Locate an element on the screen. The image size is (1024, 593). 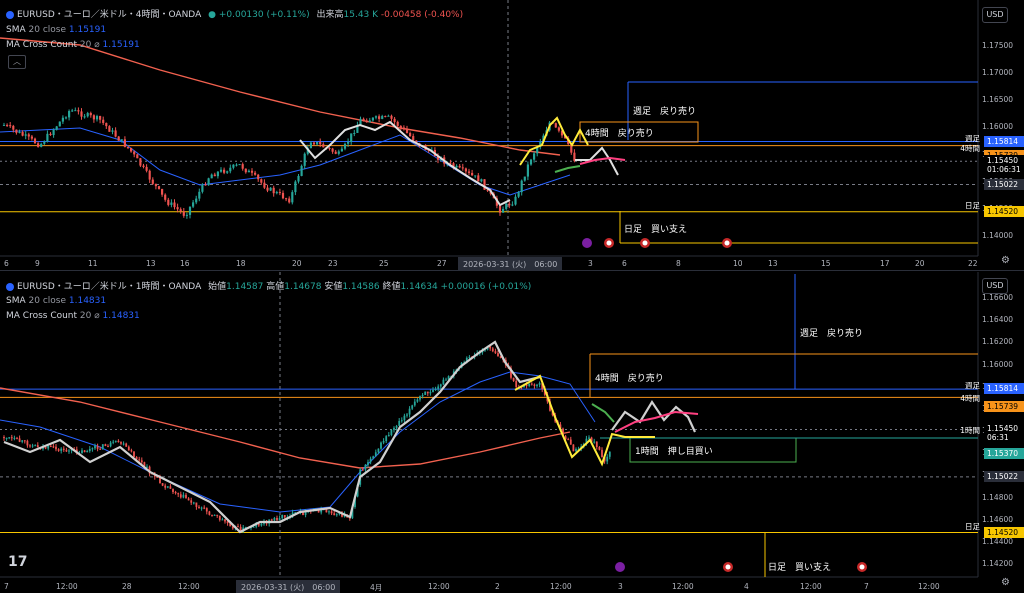
price-scale-label: 1.16200 is located at coordinates (998, 342).